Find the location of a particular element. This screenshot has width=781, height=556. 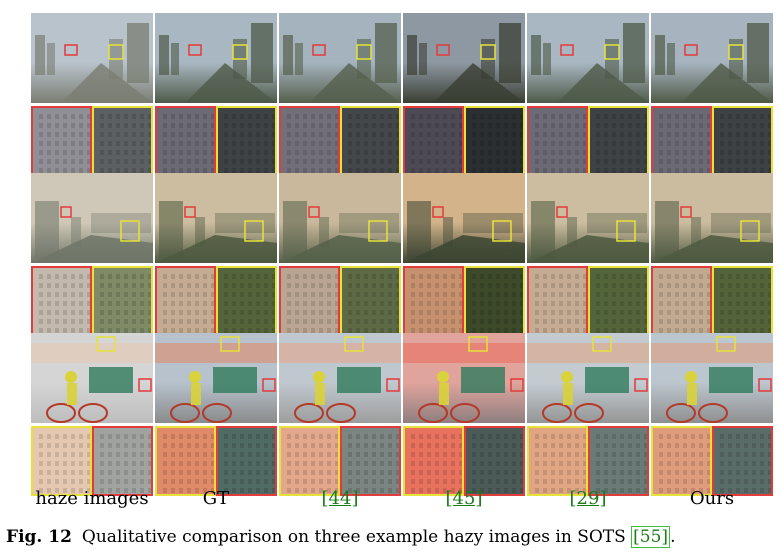

column-label-2: GT is located at coordinates (216, 498).